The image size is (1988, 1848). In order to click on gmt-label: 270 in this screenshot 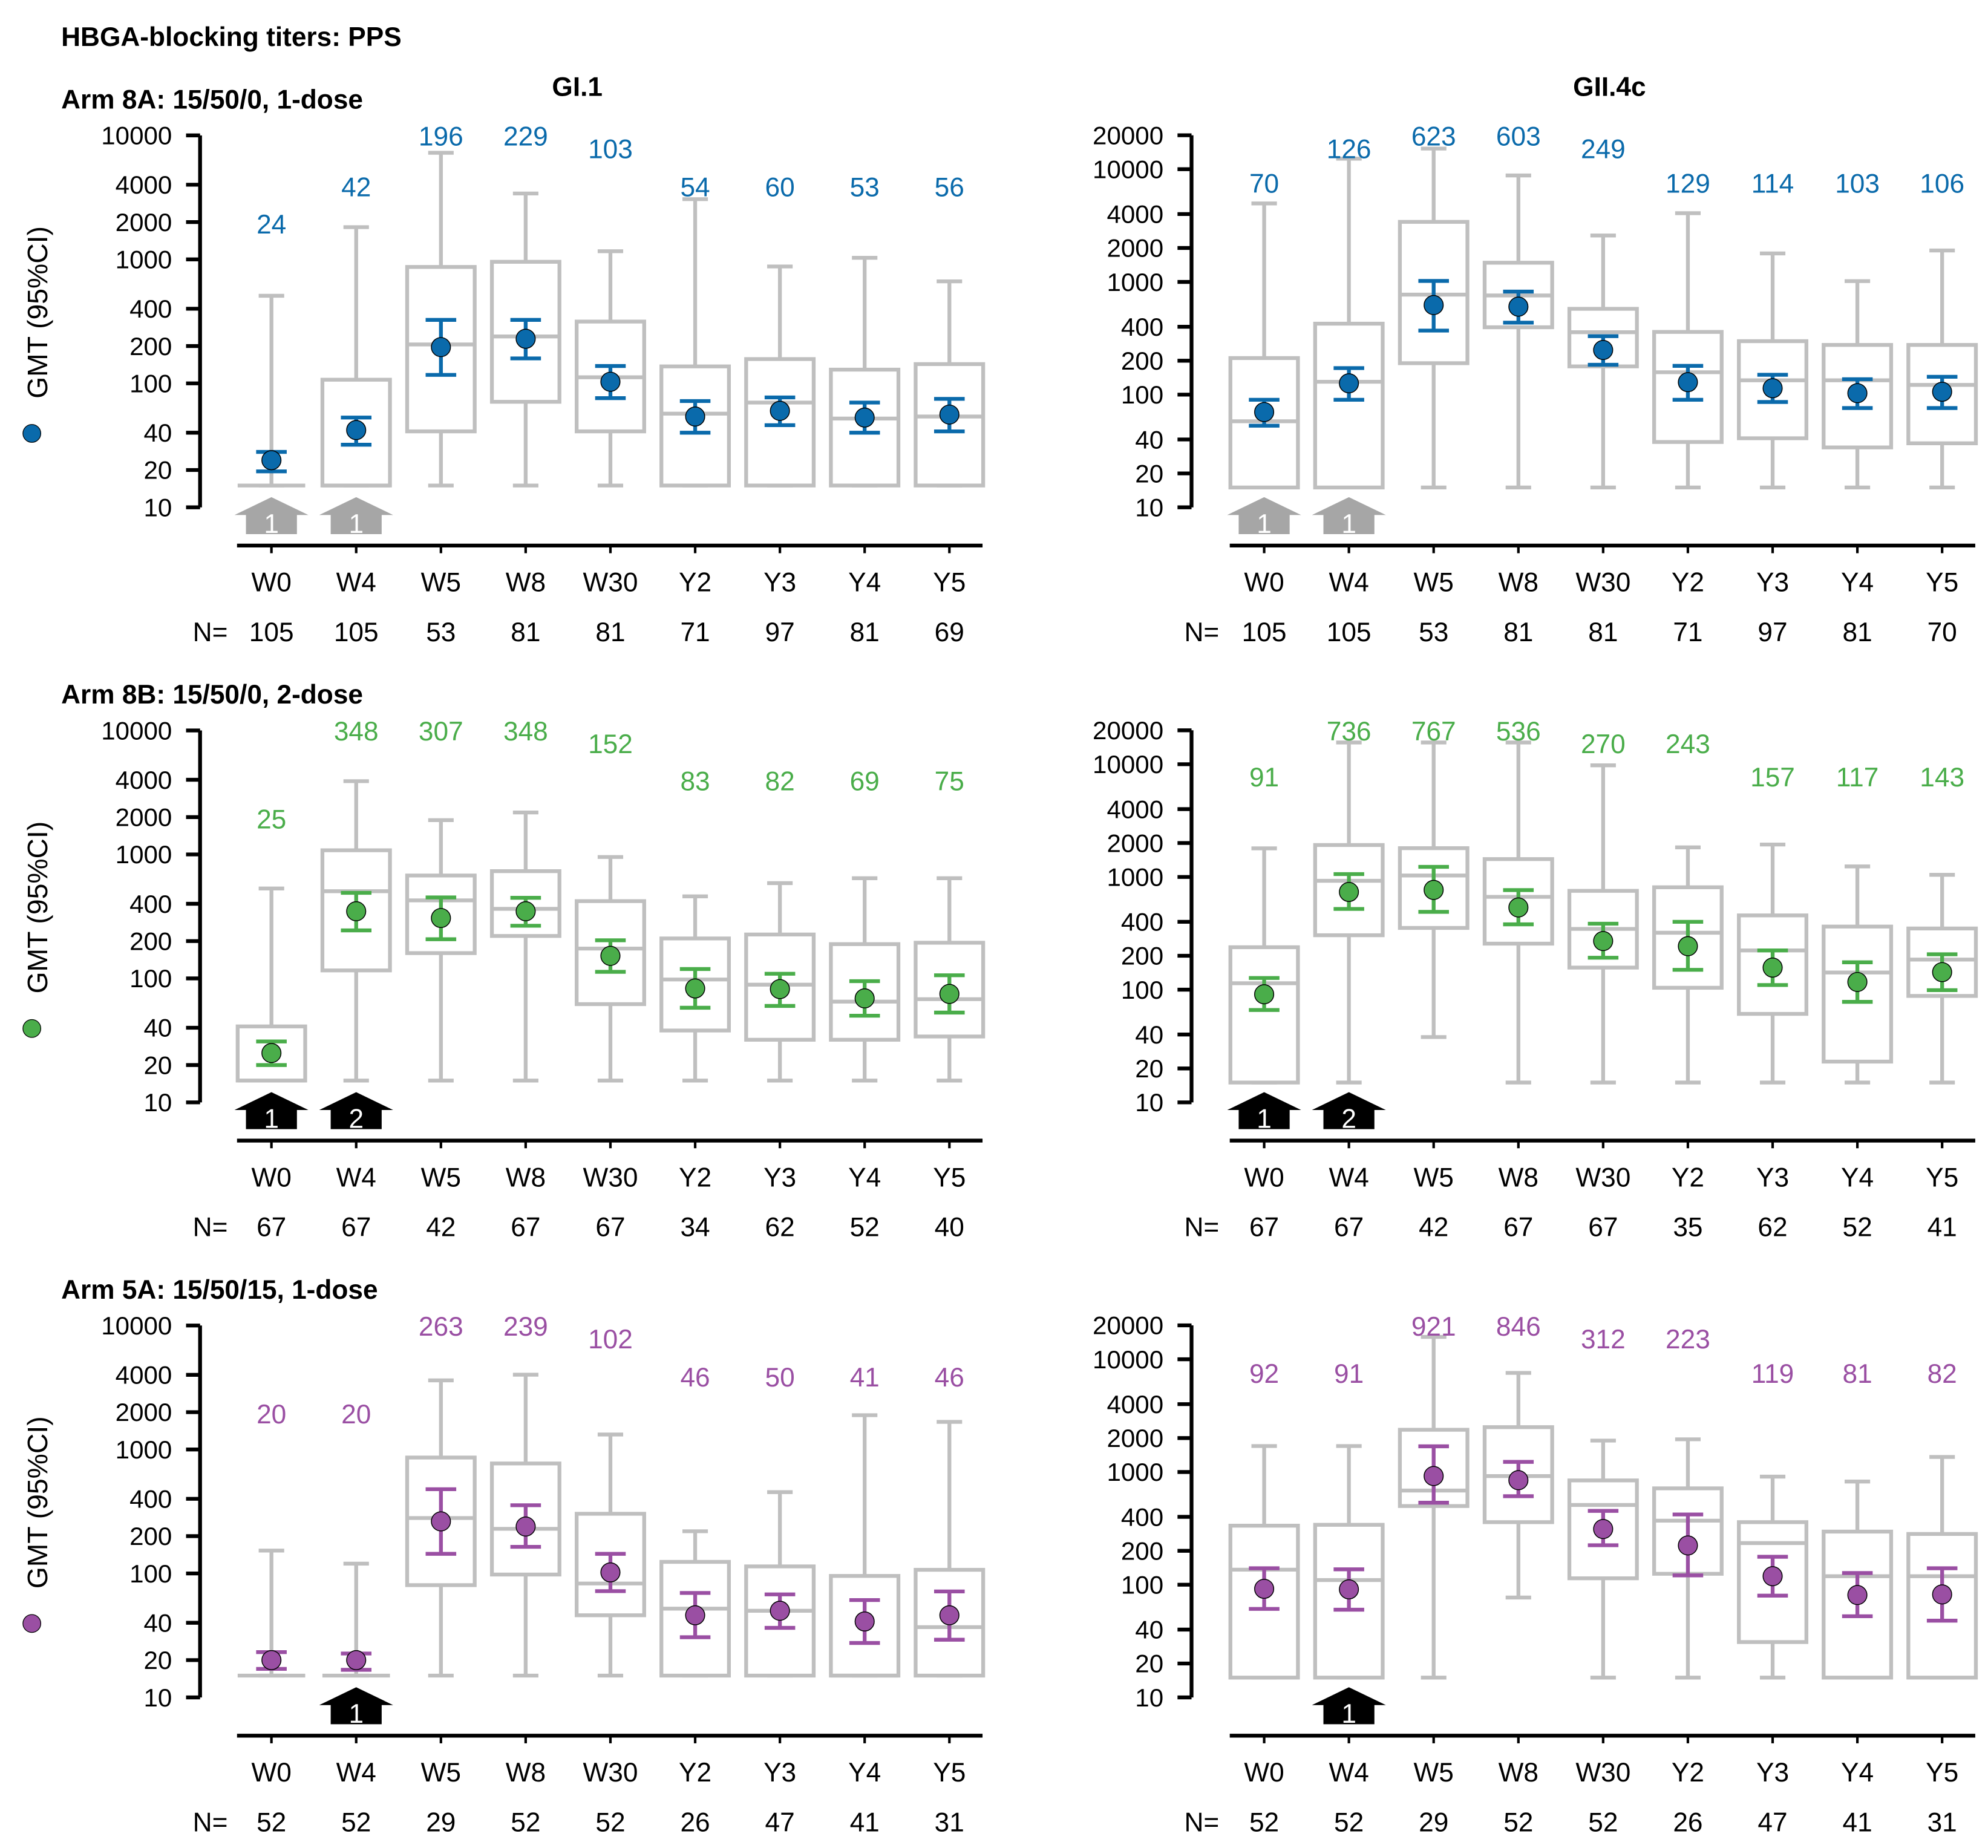, I will do `click(1603, 744)`.